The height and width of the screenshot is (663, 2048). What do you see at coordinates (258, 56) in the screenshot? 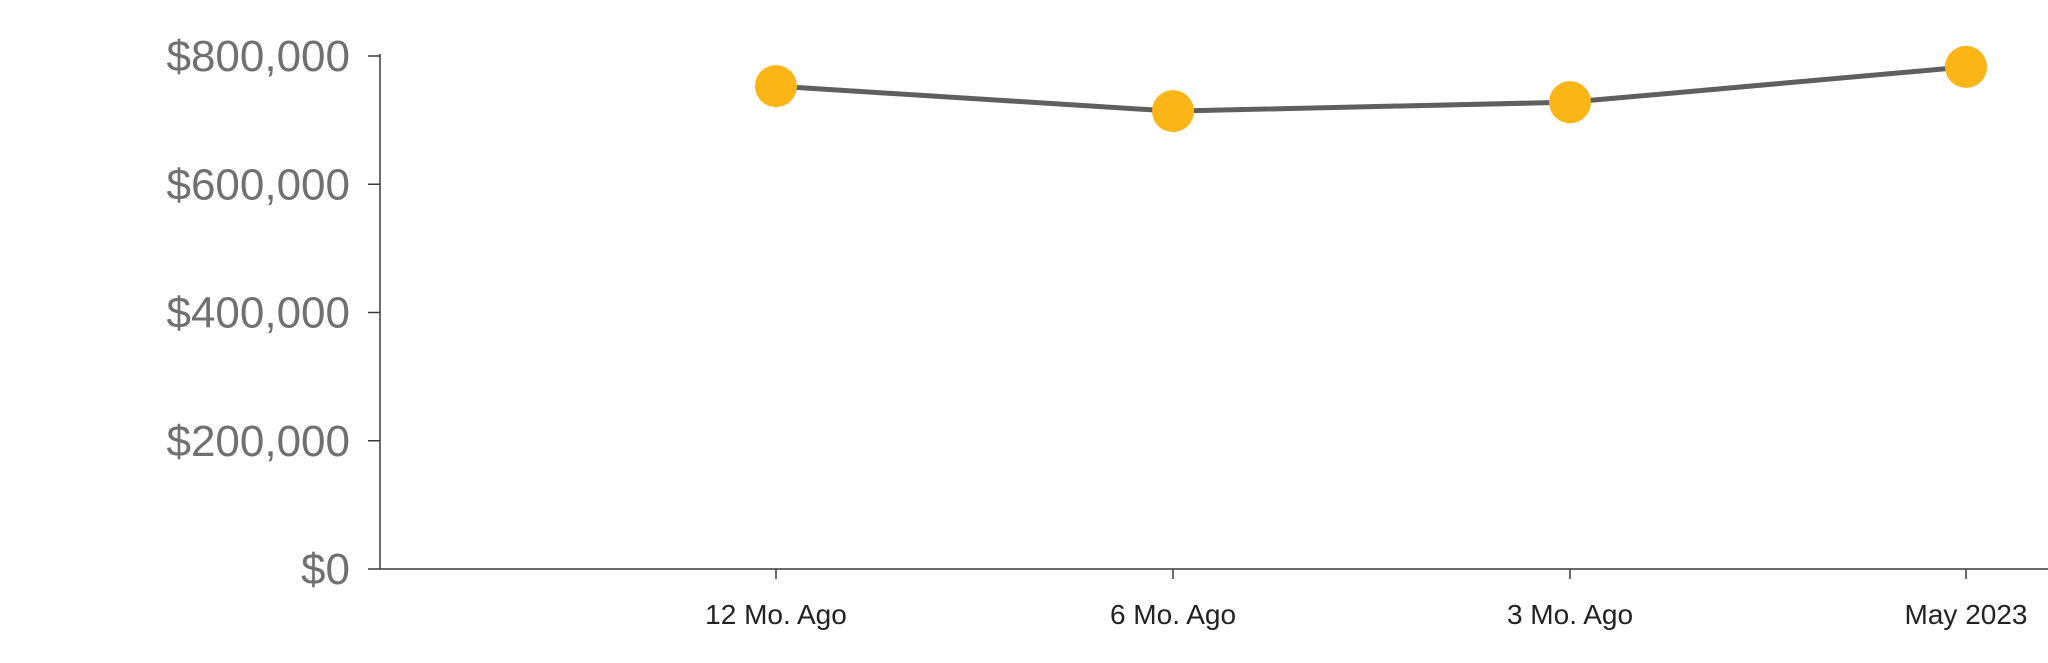
I see `y-tick-label: $800,000` at bounding box center [258, 56].